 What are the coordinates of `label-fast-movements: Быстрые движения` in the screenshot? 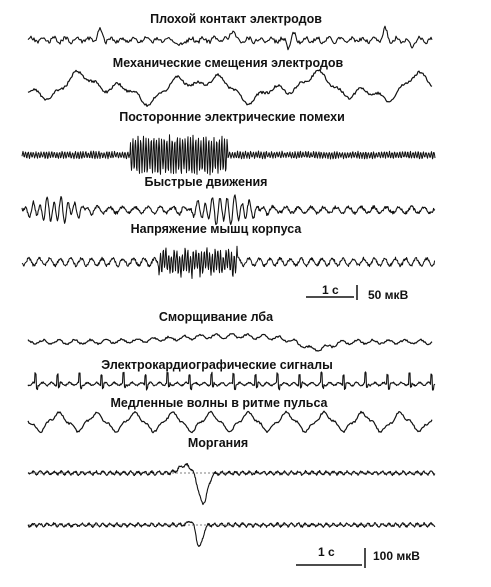 It's located at (206, 182).